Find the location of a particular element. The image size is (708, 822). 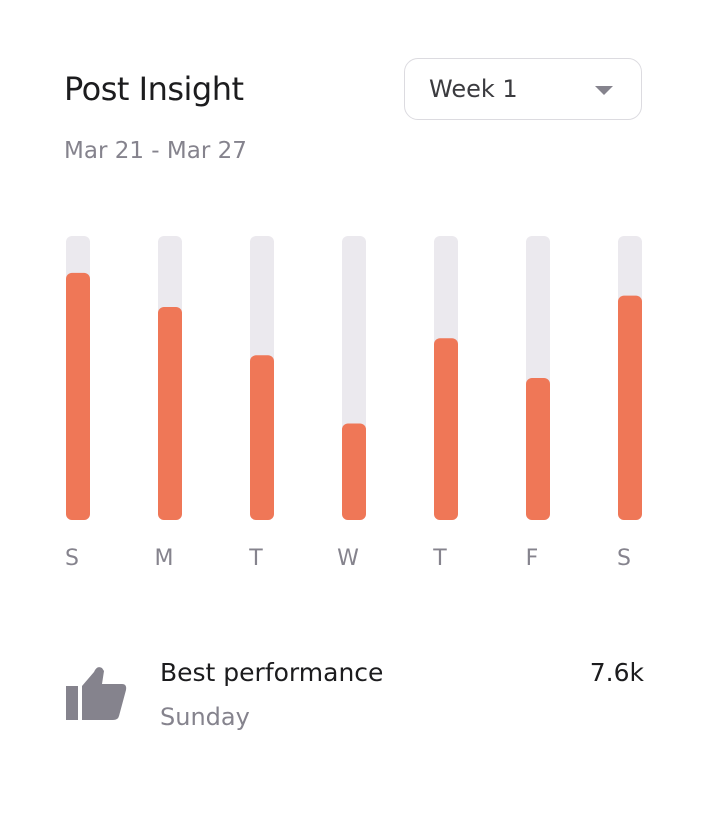

x-tick-label: W is located at coordinates (348, 558).